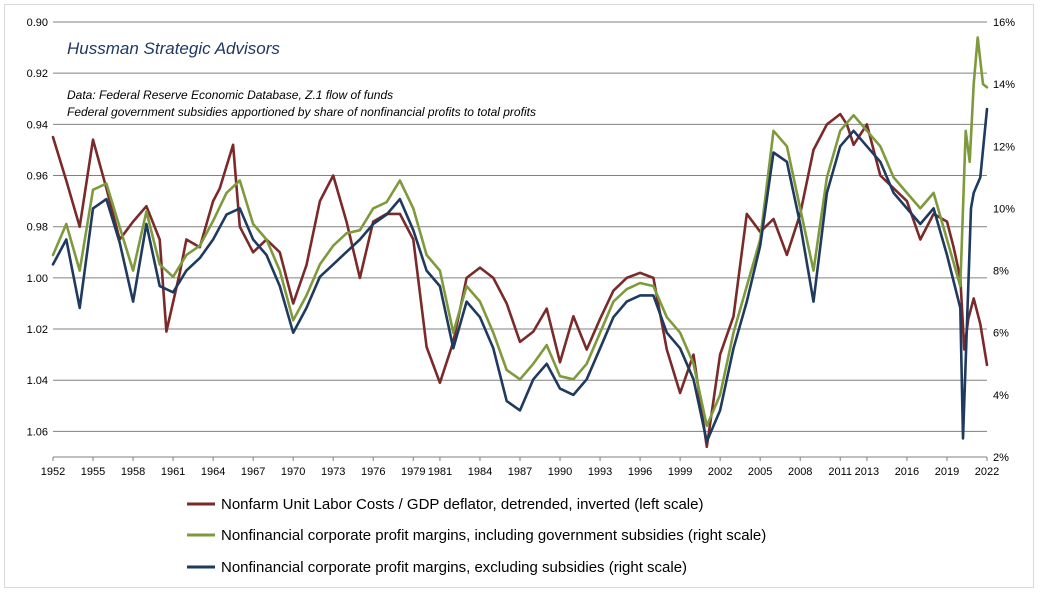 Image resolution: width=1040 pixels, height=594 pixels. Describe the element at coordinates (1001, 396) in the screenshot. I see `right-tick-label: 4%` at that location.